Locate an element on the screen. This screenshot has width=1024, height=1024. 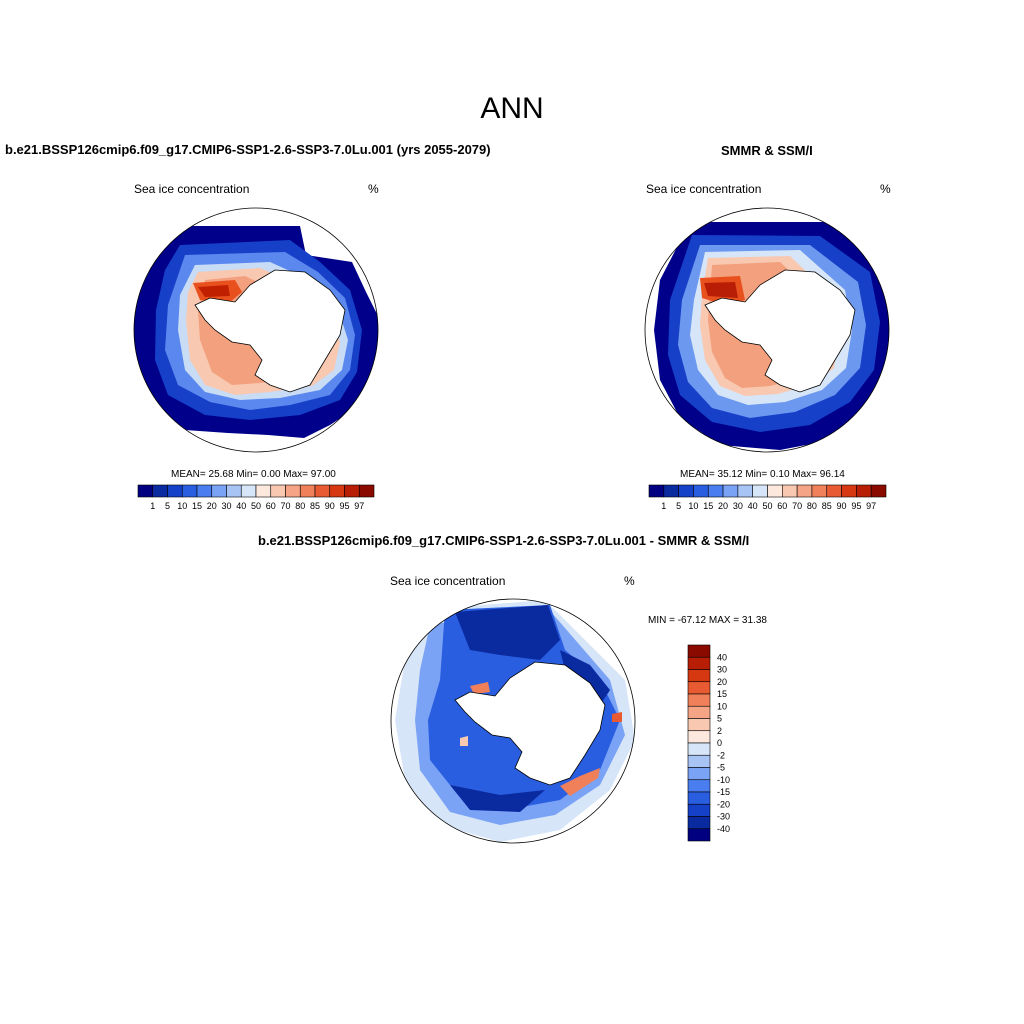
panel3-stats: MIN = -67.12 MAX = 31.38 is located at coordinates (707, 620).